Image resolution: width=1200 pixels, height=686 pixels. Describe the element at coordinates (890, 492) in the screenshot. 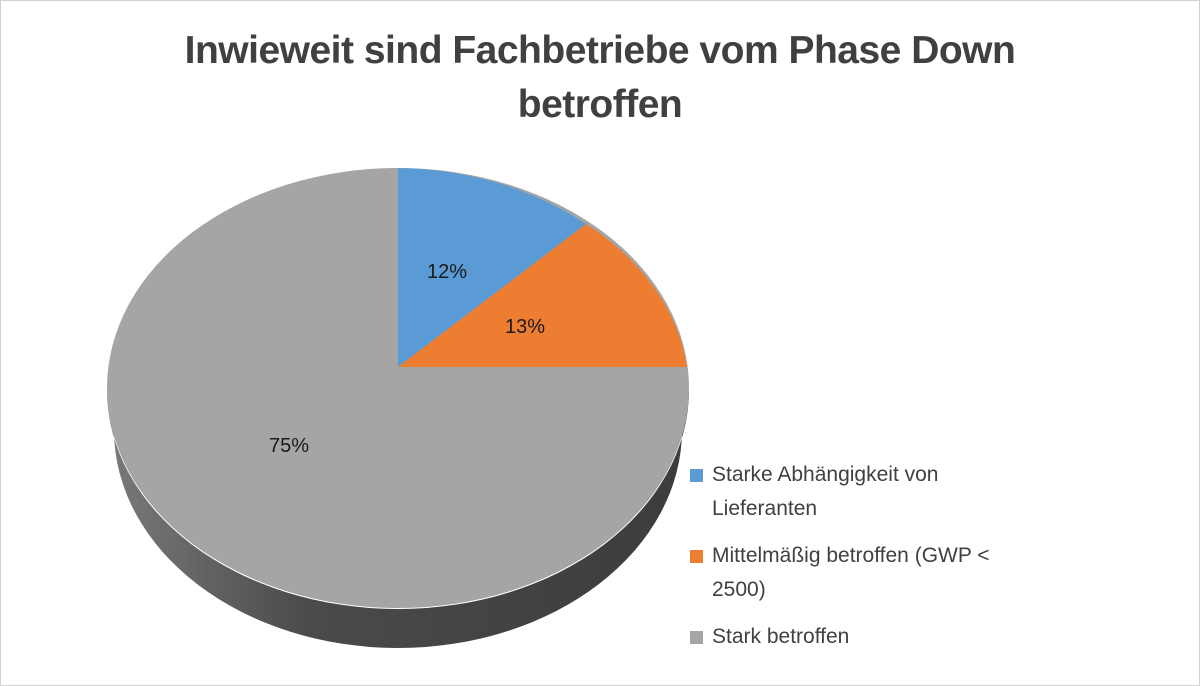

I see `legend-item-starke-abhaengigkeit: Starke Abhängigkeit von Lieferanten` at that location.